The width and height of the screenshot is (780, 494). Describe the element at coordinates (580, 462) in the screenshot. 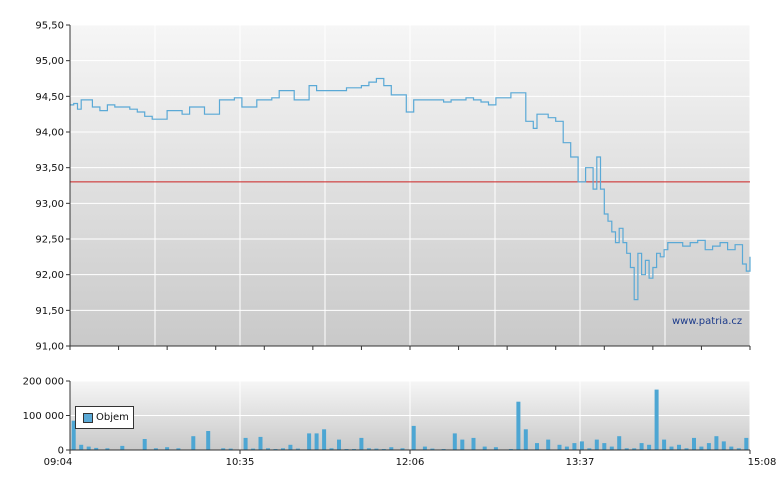

I see `x-tick-label: 13:37` at that location.